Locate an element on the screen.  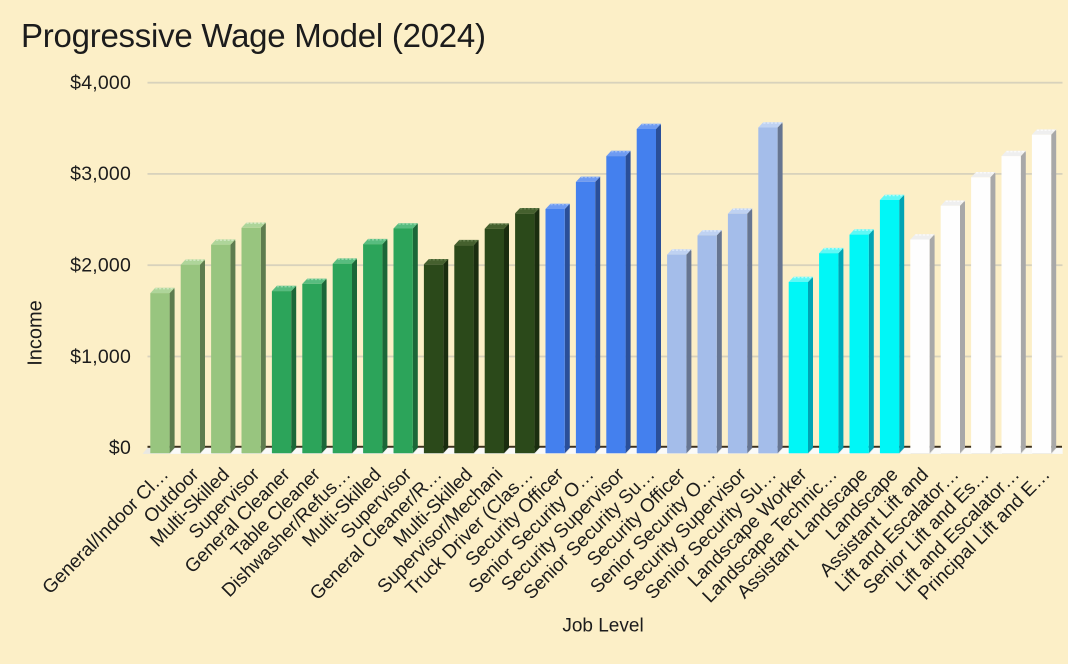
svg-text: $0 is located at coordinates (120, 448).